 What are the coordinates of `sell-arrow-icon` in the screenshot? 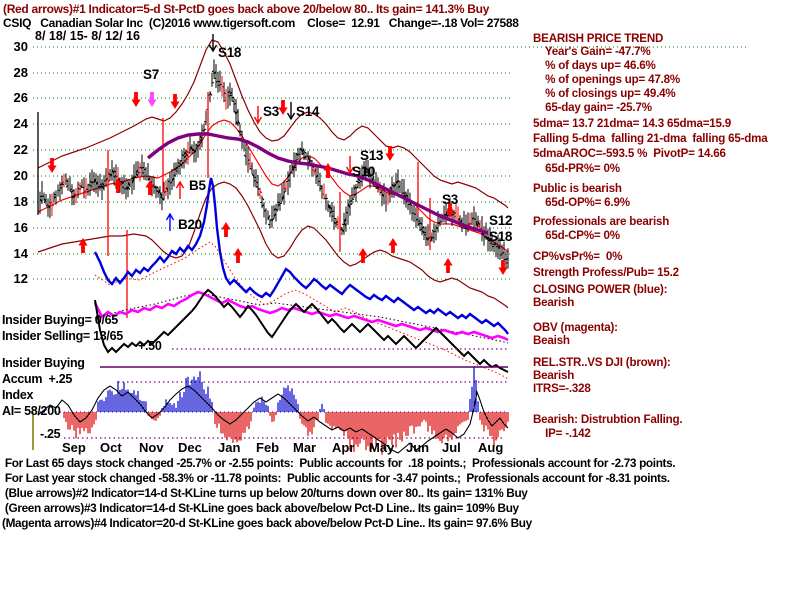 It's located at (136, 99).